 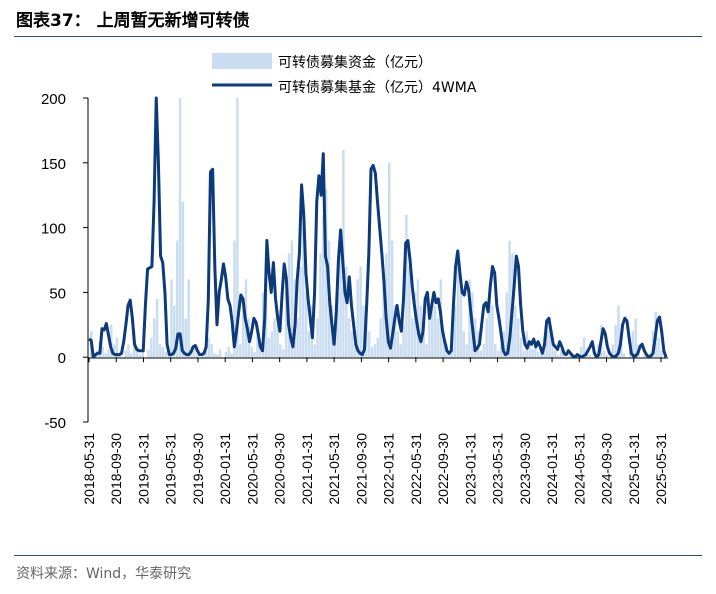 I want to click on y-tick-label: 0, so click(x=62, y=358).